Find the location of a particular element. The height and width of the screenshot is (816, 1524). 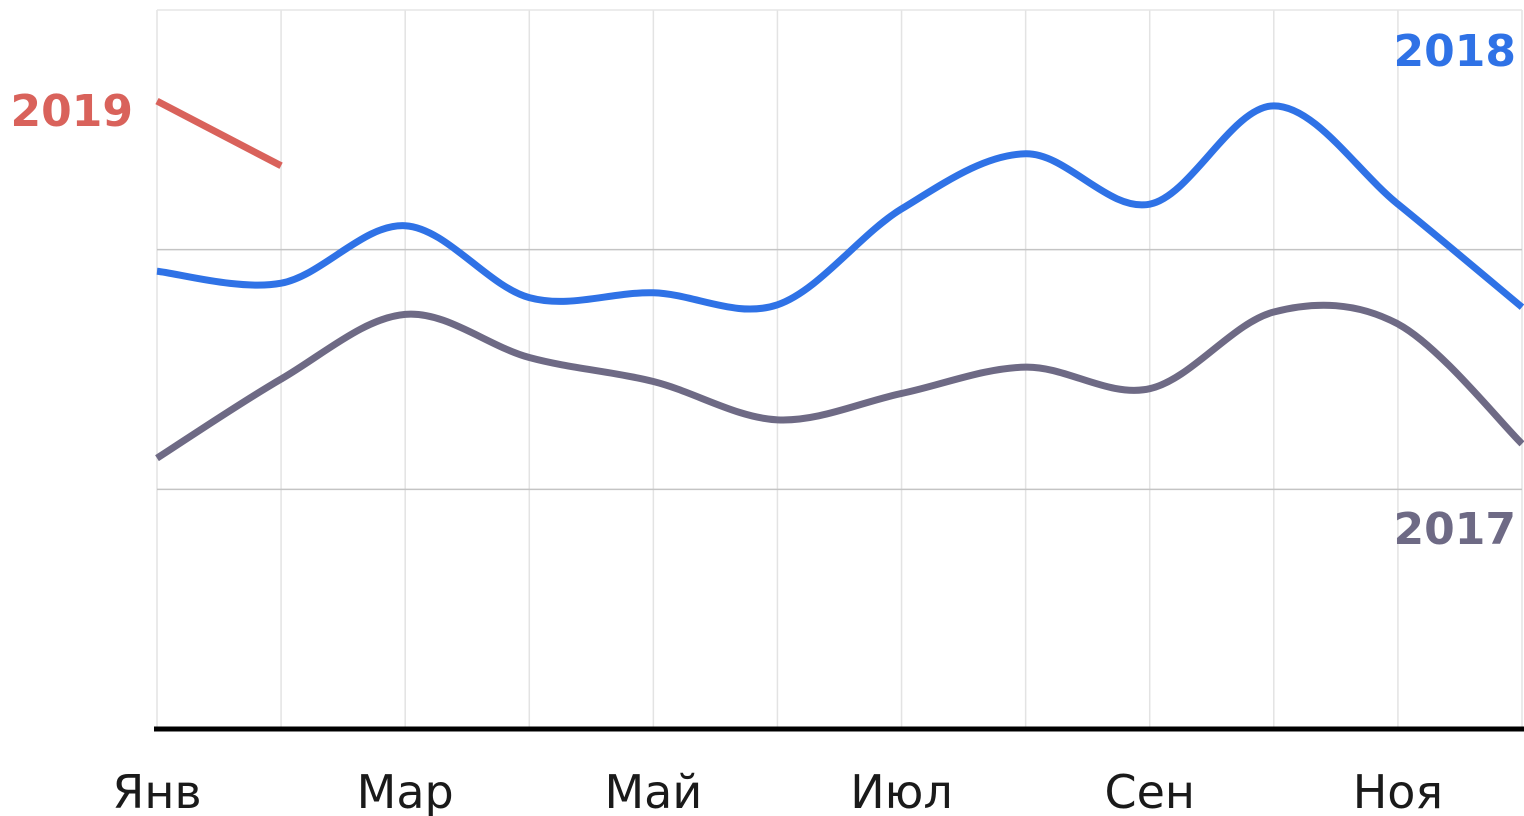

x-tick-label: Янв is located at coordinates (156, 790).